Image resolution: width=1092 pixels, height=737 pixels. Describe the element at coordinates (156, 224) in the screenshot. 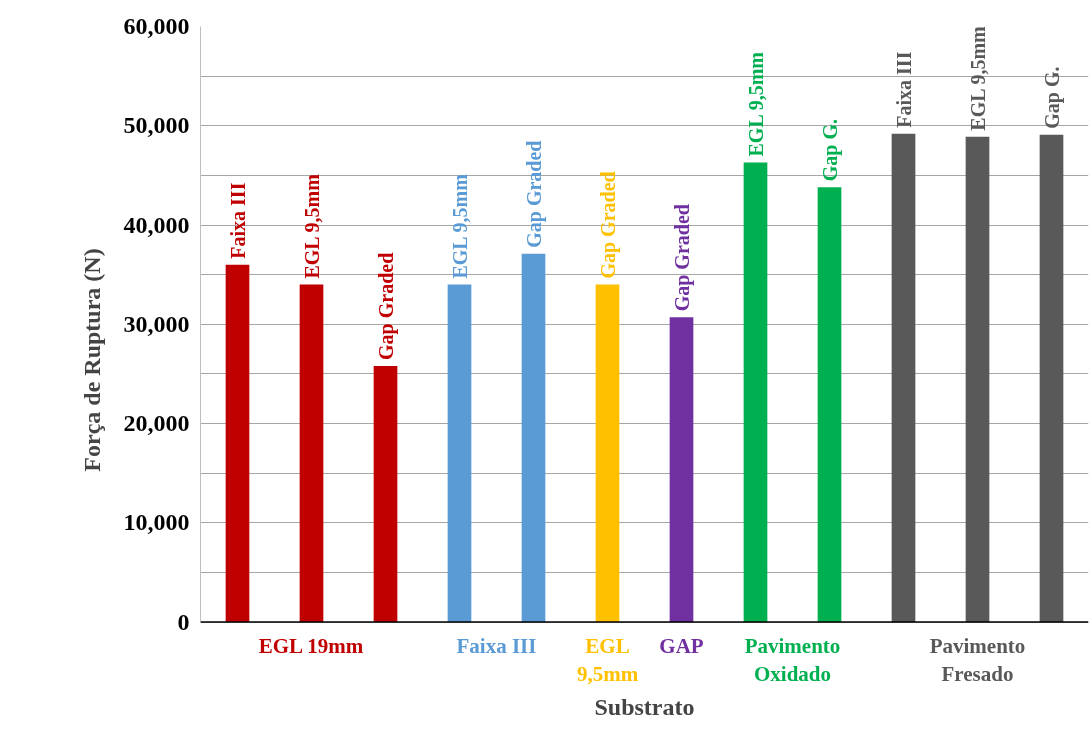

I see `y-tick-label: 40,000` at that location.